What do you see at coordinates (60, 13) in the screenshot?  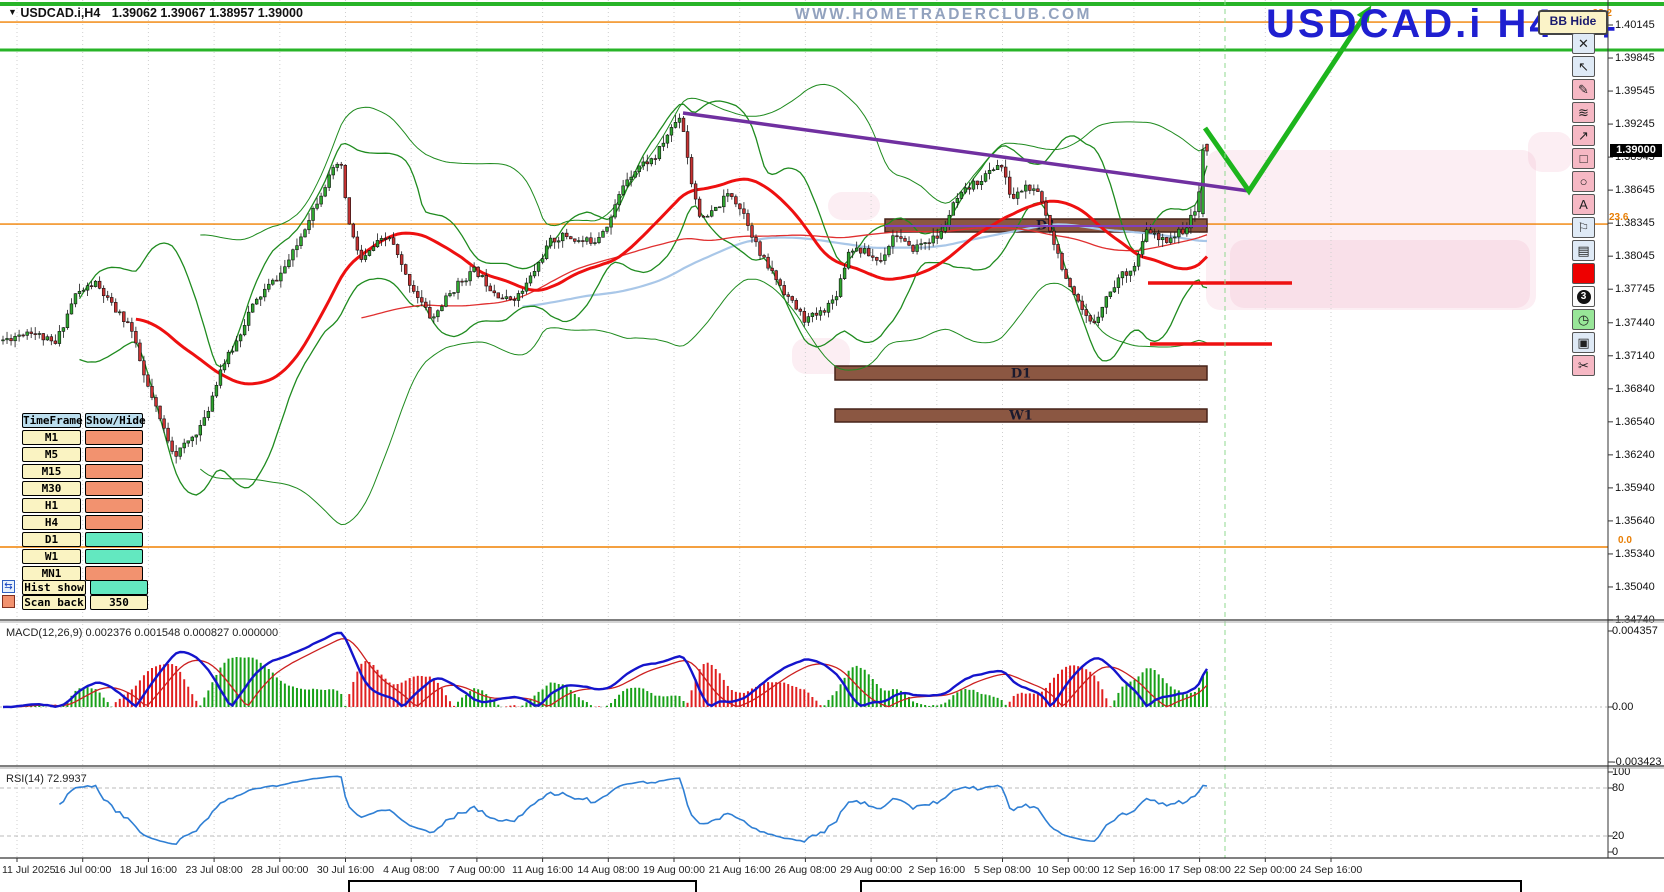 I see `symbol-label: USDCAD.i,H4` at bounding box center [60, 13].